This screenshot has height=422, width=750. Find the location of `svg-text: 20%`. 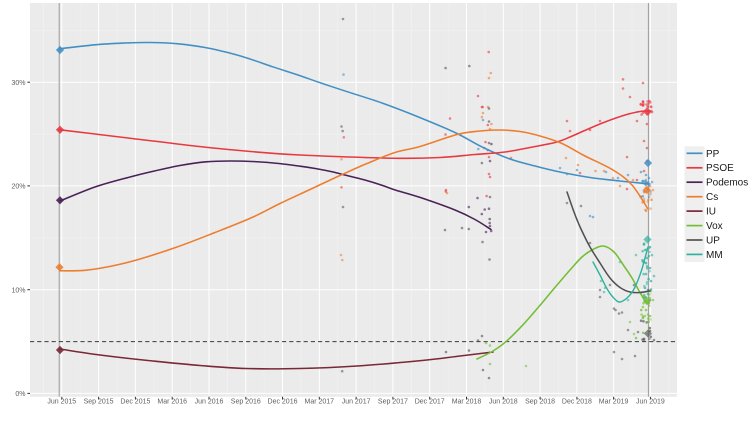

svg-text: 20% is located at coordinates (18, 187).